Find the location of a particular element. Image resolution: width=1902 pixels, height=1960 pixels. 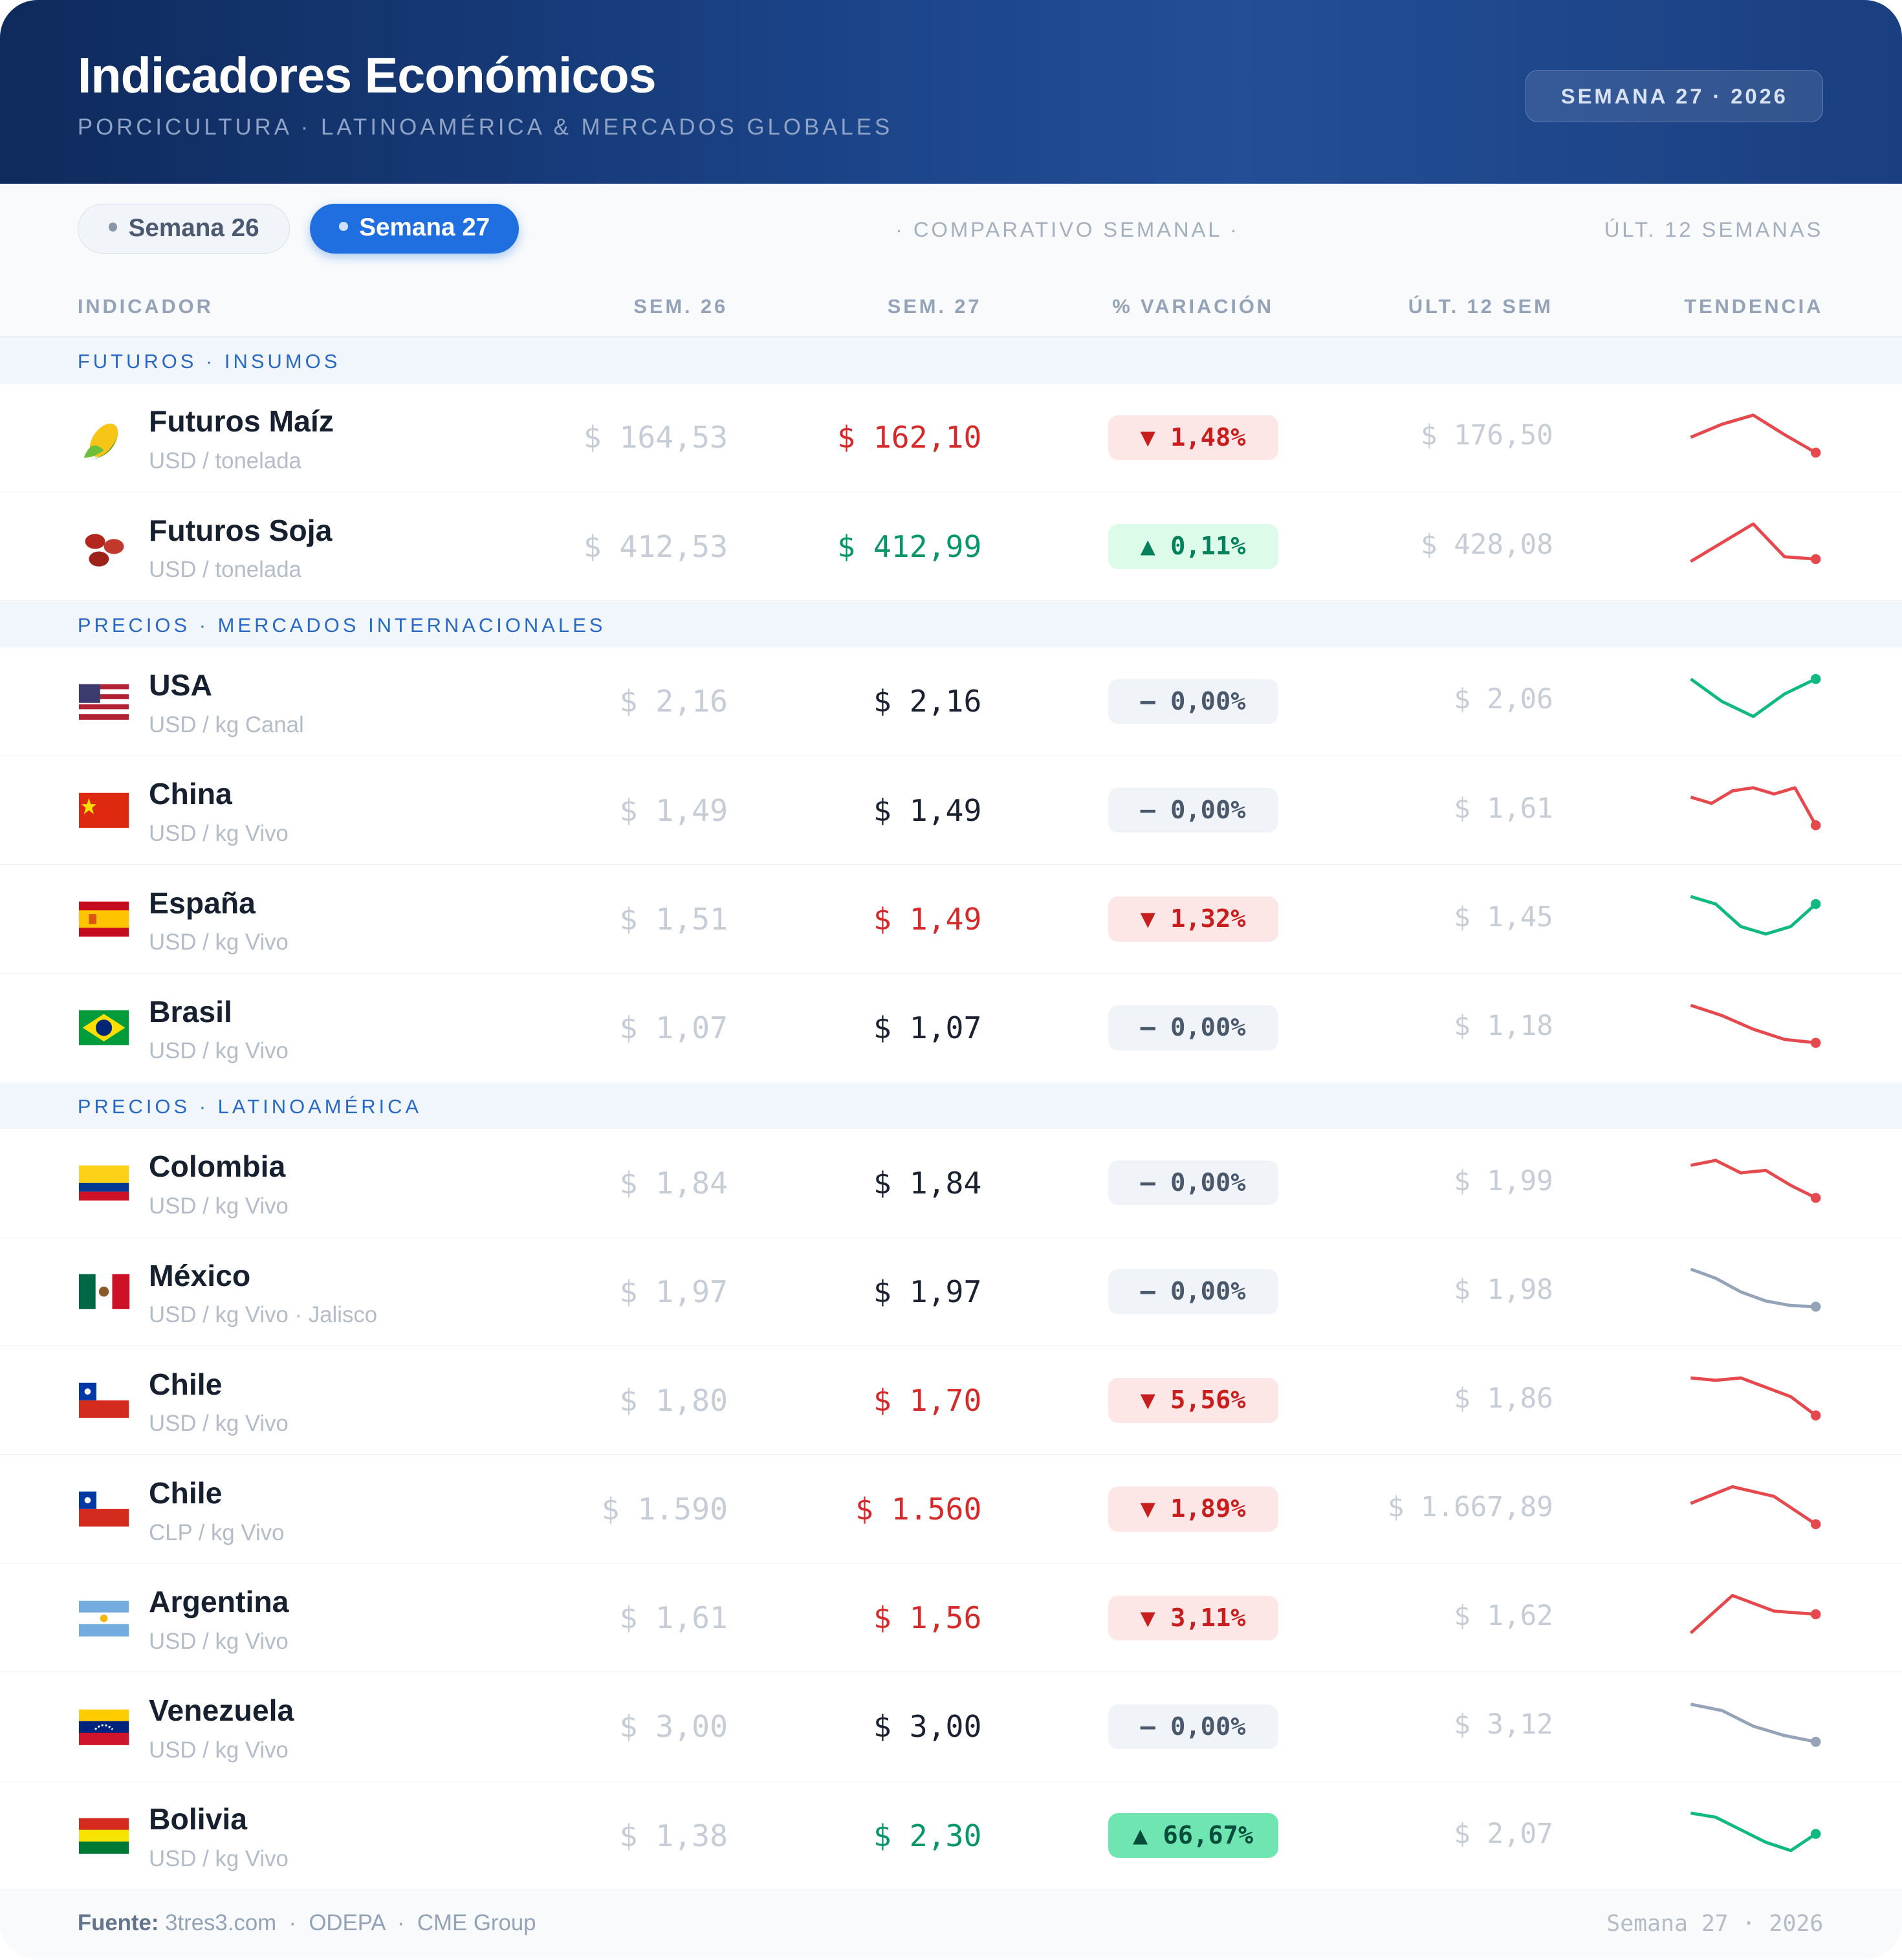

ult12-value: $ 2,07 is located at coordinates (1503, 1834).